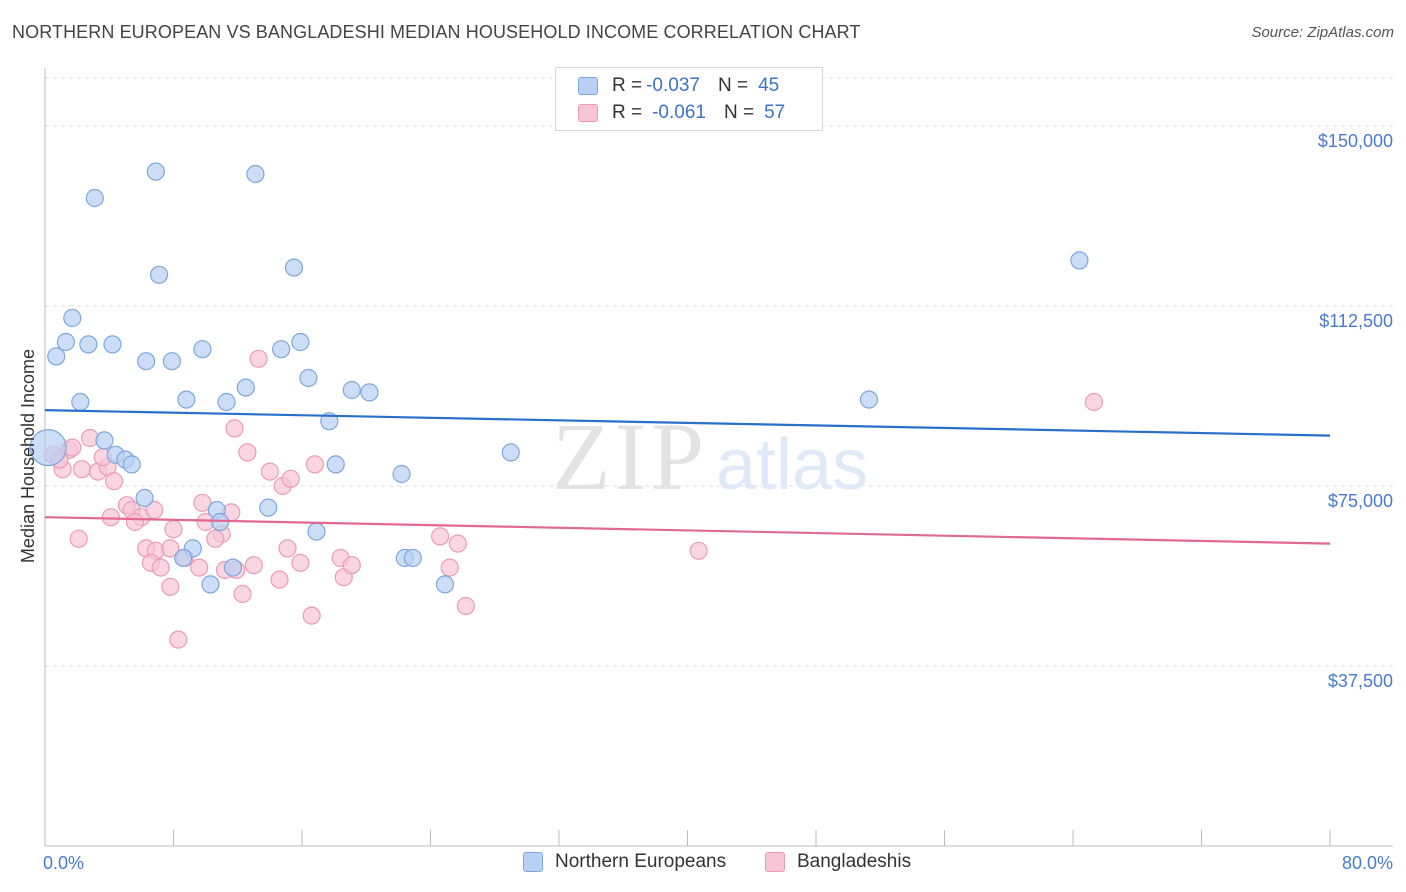  What do you see at coordinates (689, 99) in the screenshot?
I see `correlation-legend: R = -0.037 N = 45 R = -0.061 N = 57` at bounding box center [689, 99].